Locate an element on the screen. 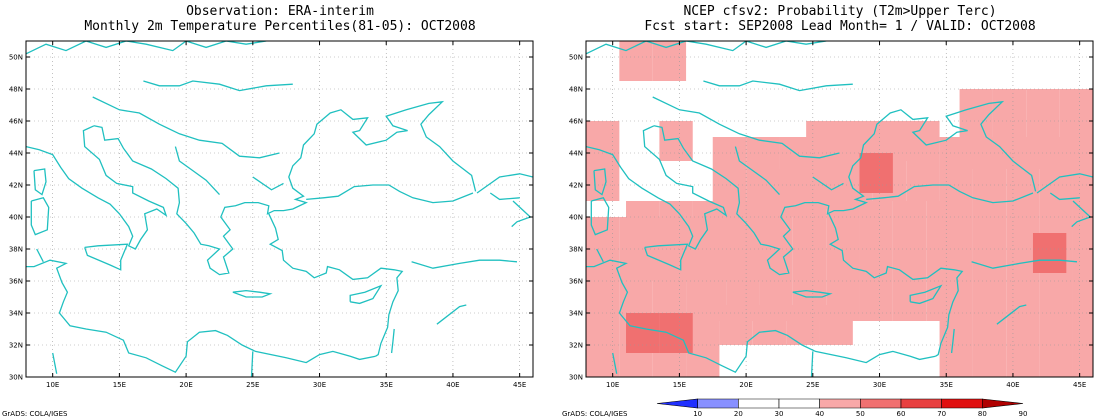 This screenshot has width=1120, height=420. colorbar: 10 20 30 40 50 60 70 80 90 is located at coordinates (842, 408).